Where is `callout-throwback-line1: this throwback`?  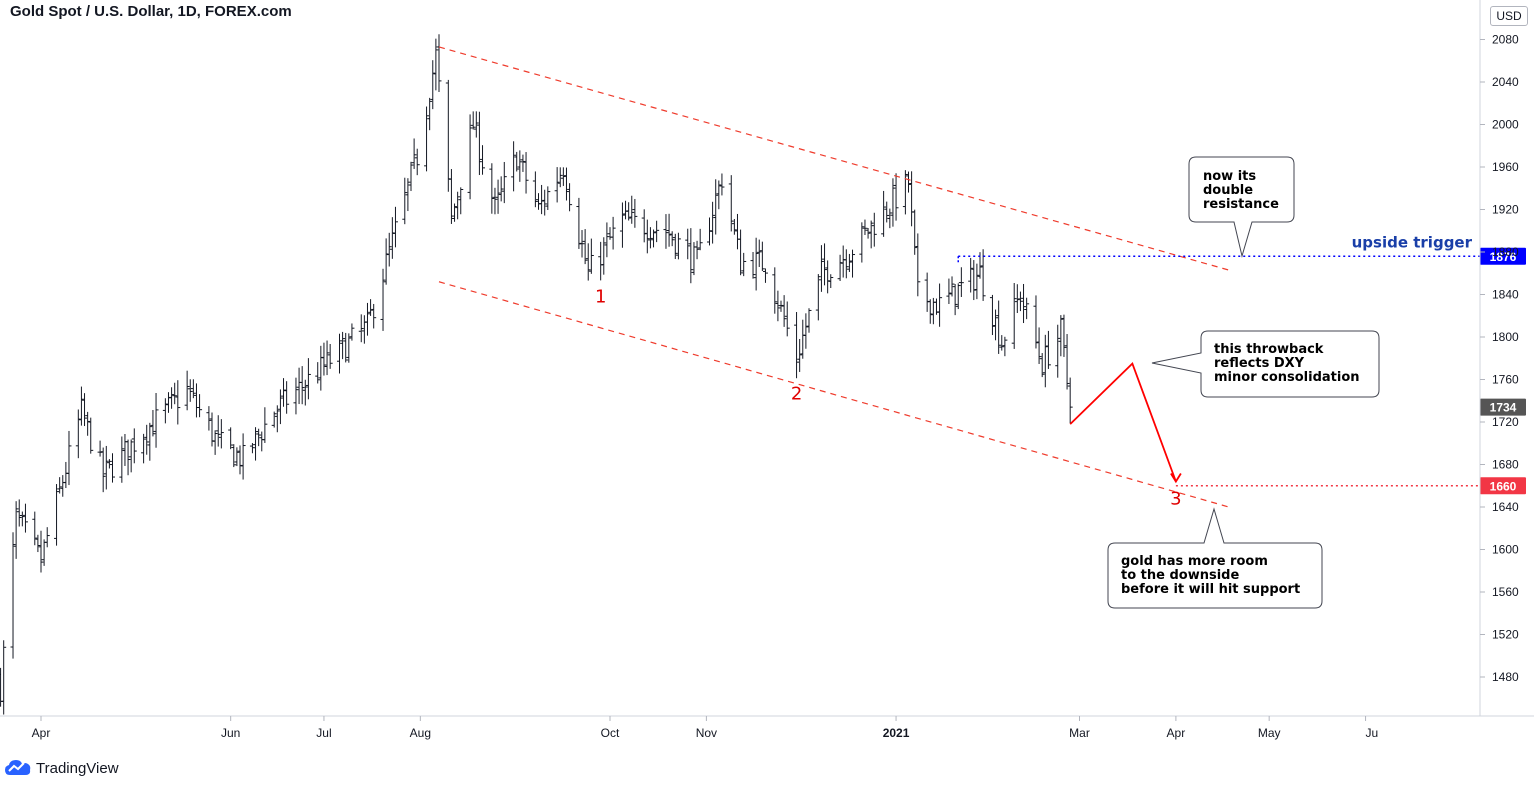
callout-throwback-line1: this throwback is located at coordinates (1269, 349).